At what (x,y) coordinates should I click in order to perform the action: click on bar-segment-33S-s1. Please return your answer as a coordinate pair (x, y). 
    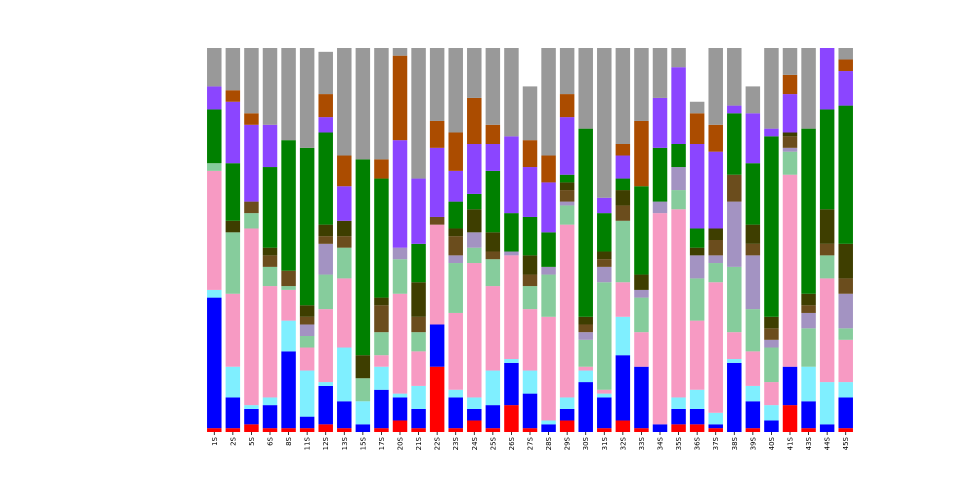
    Looking at the image, I should click on (641, 397).